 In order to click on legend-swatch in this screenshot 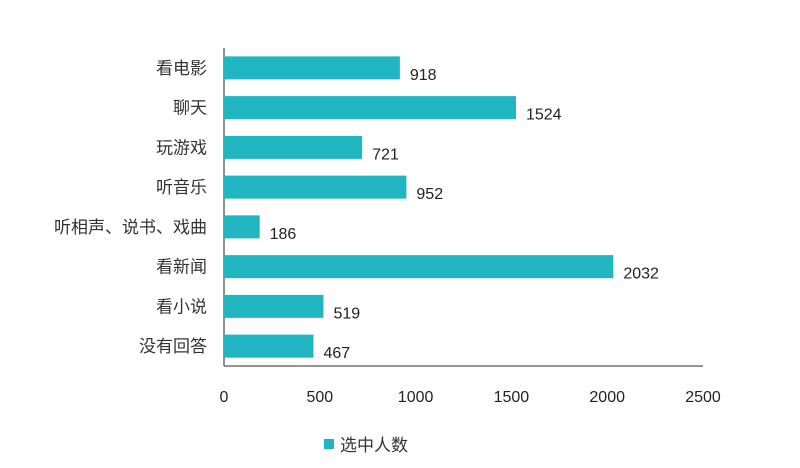, I will do `click(329, 444)`.